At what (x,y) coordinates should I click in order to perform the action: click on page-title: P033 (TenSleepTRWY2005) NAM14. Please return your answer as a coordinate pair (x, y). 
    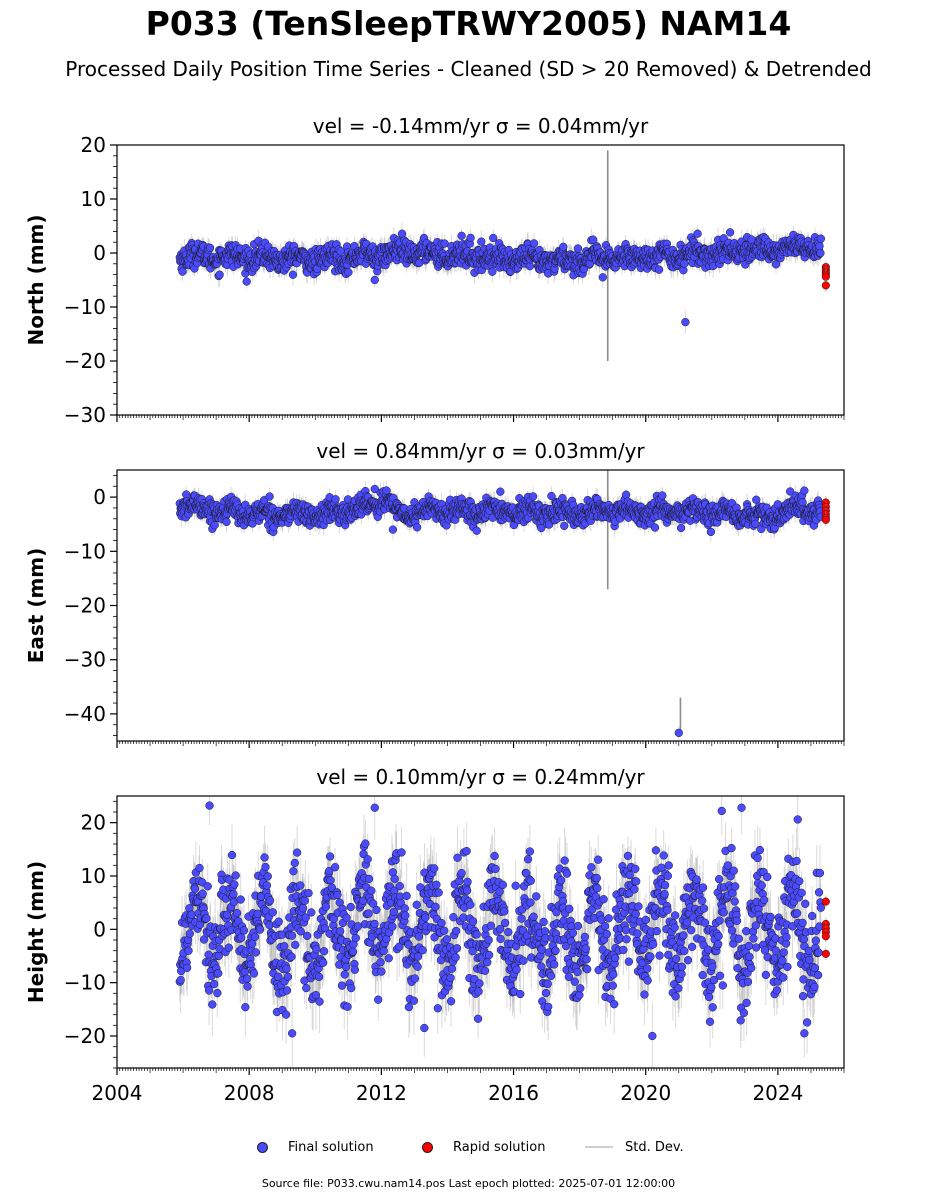
    Looking at the image, I should click on (468, 23).